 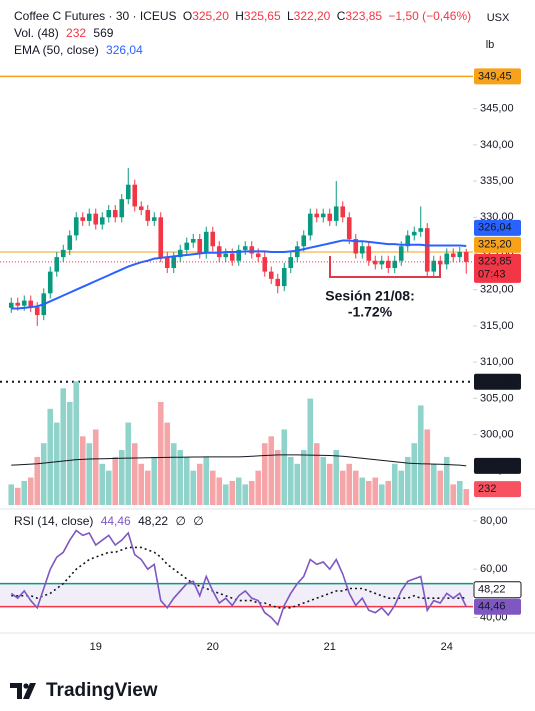 I want to click on legend-rsi: RSI (14, close) 44,46 48,22 ∅ ∅, so click(x=109, y=521).